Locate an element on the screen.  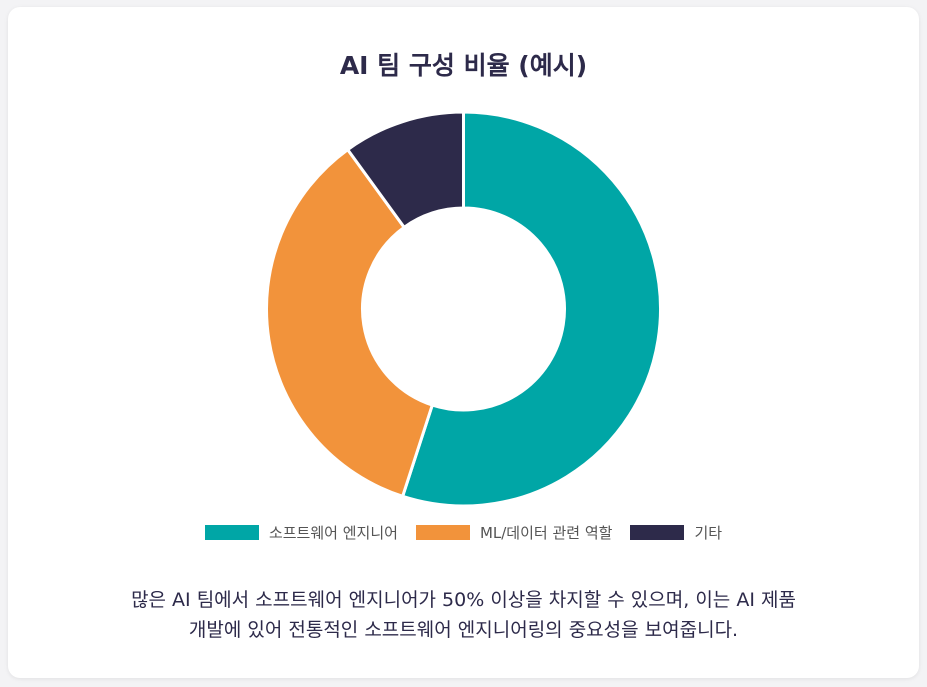
chart-legend: 소프트웨어 엔지니어 ML/데이터 관련 역할 기타 is located at coordinates (463, 532).